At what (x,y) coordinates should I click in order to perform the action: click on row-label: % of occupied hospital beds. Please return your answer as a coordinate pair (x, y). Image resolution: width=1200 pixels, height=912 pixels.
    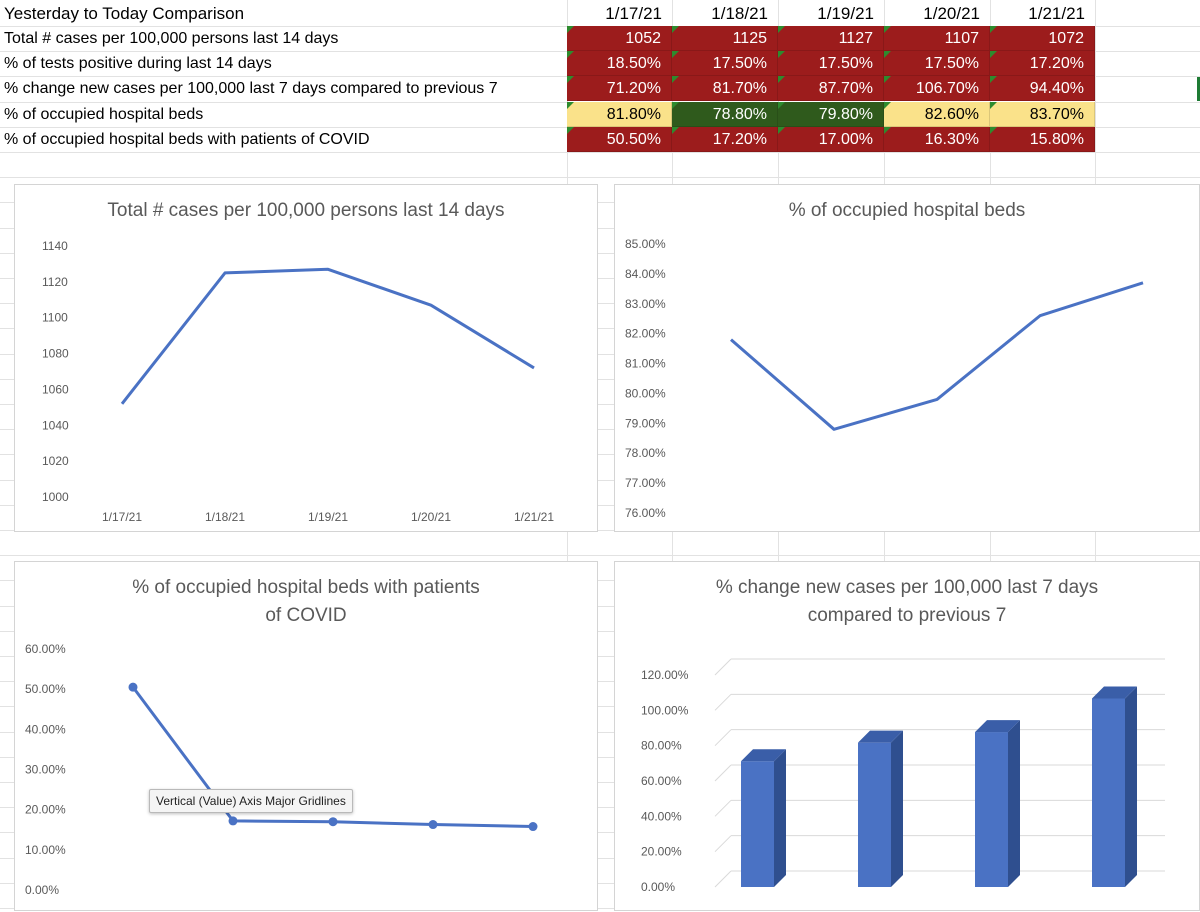
    Looking at the image, I should click on (104, 114).